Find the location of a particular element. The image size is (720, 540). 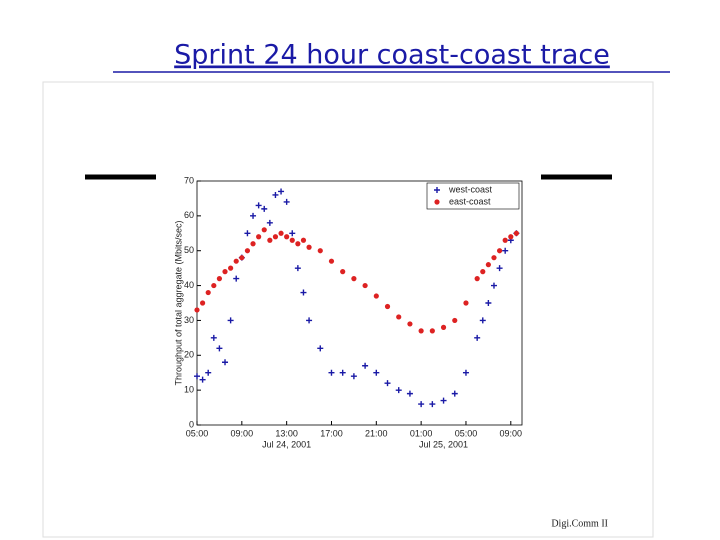

legend-label: west-coast is located at coordinates (470, 189).